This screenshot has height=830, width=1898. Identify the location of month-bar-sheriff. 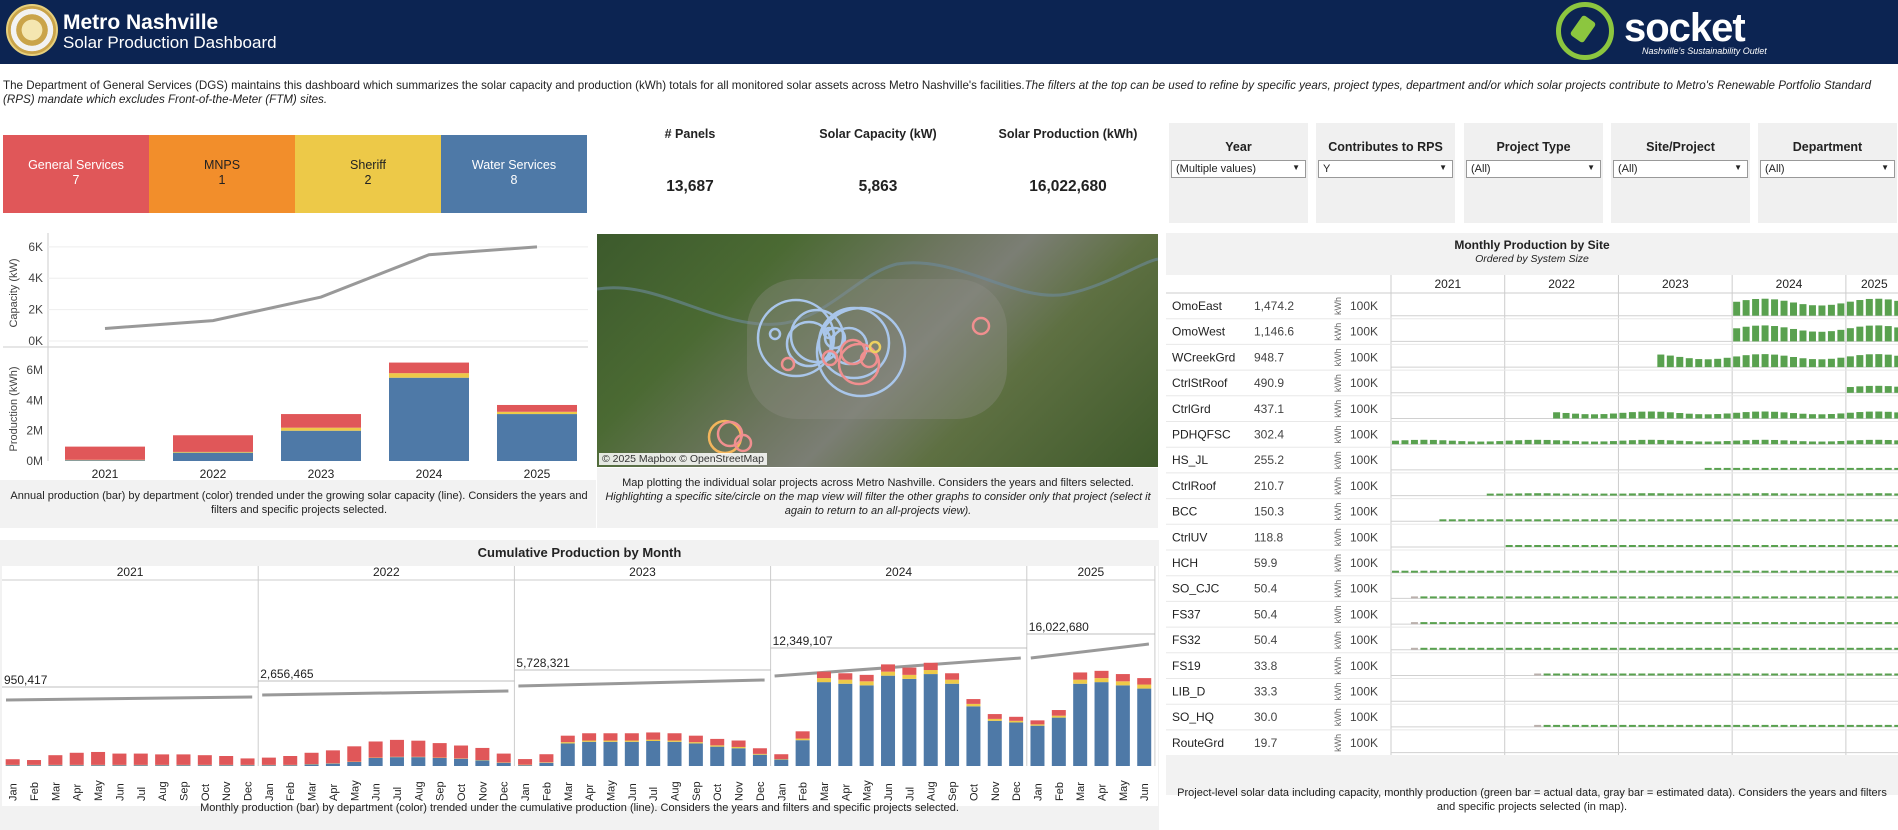
(610, 741).